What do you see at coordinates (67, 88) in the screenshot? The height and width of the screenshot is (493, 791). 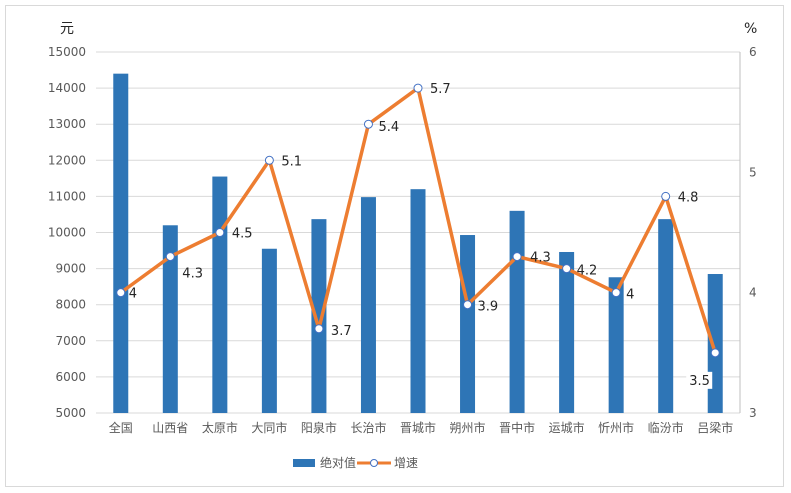 I see `left-tick-label: 14000` at bounding box center [67, 88].